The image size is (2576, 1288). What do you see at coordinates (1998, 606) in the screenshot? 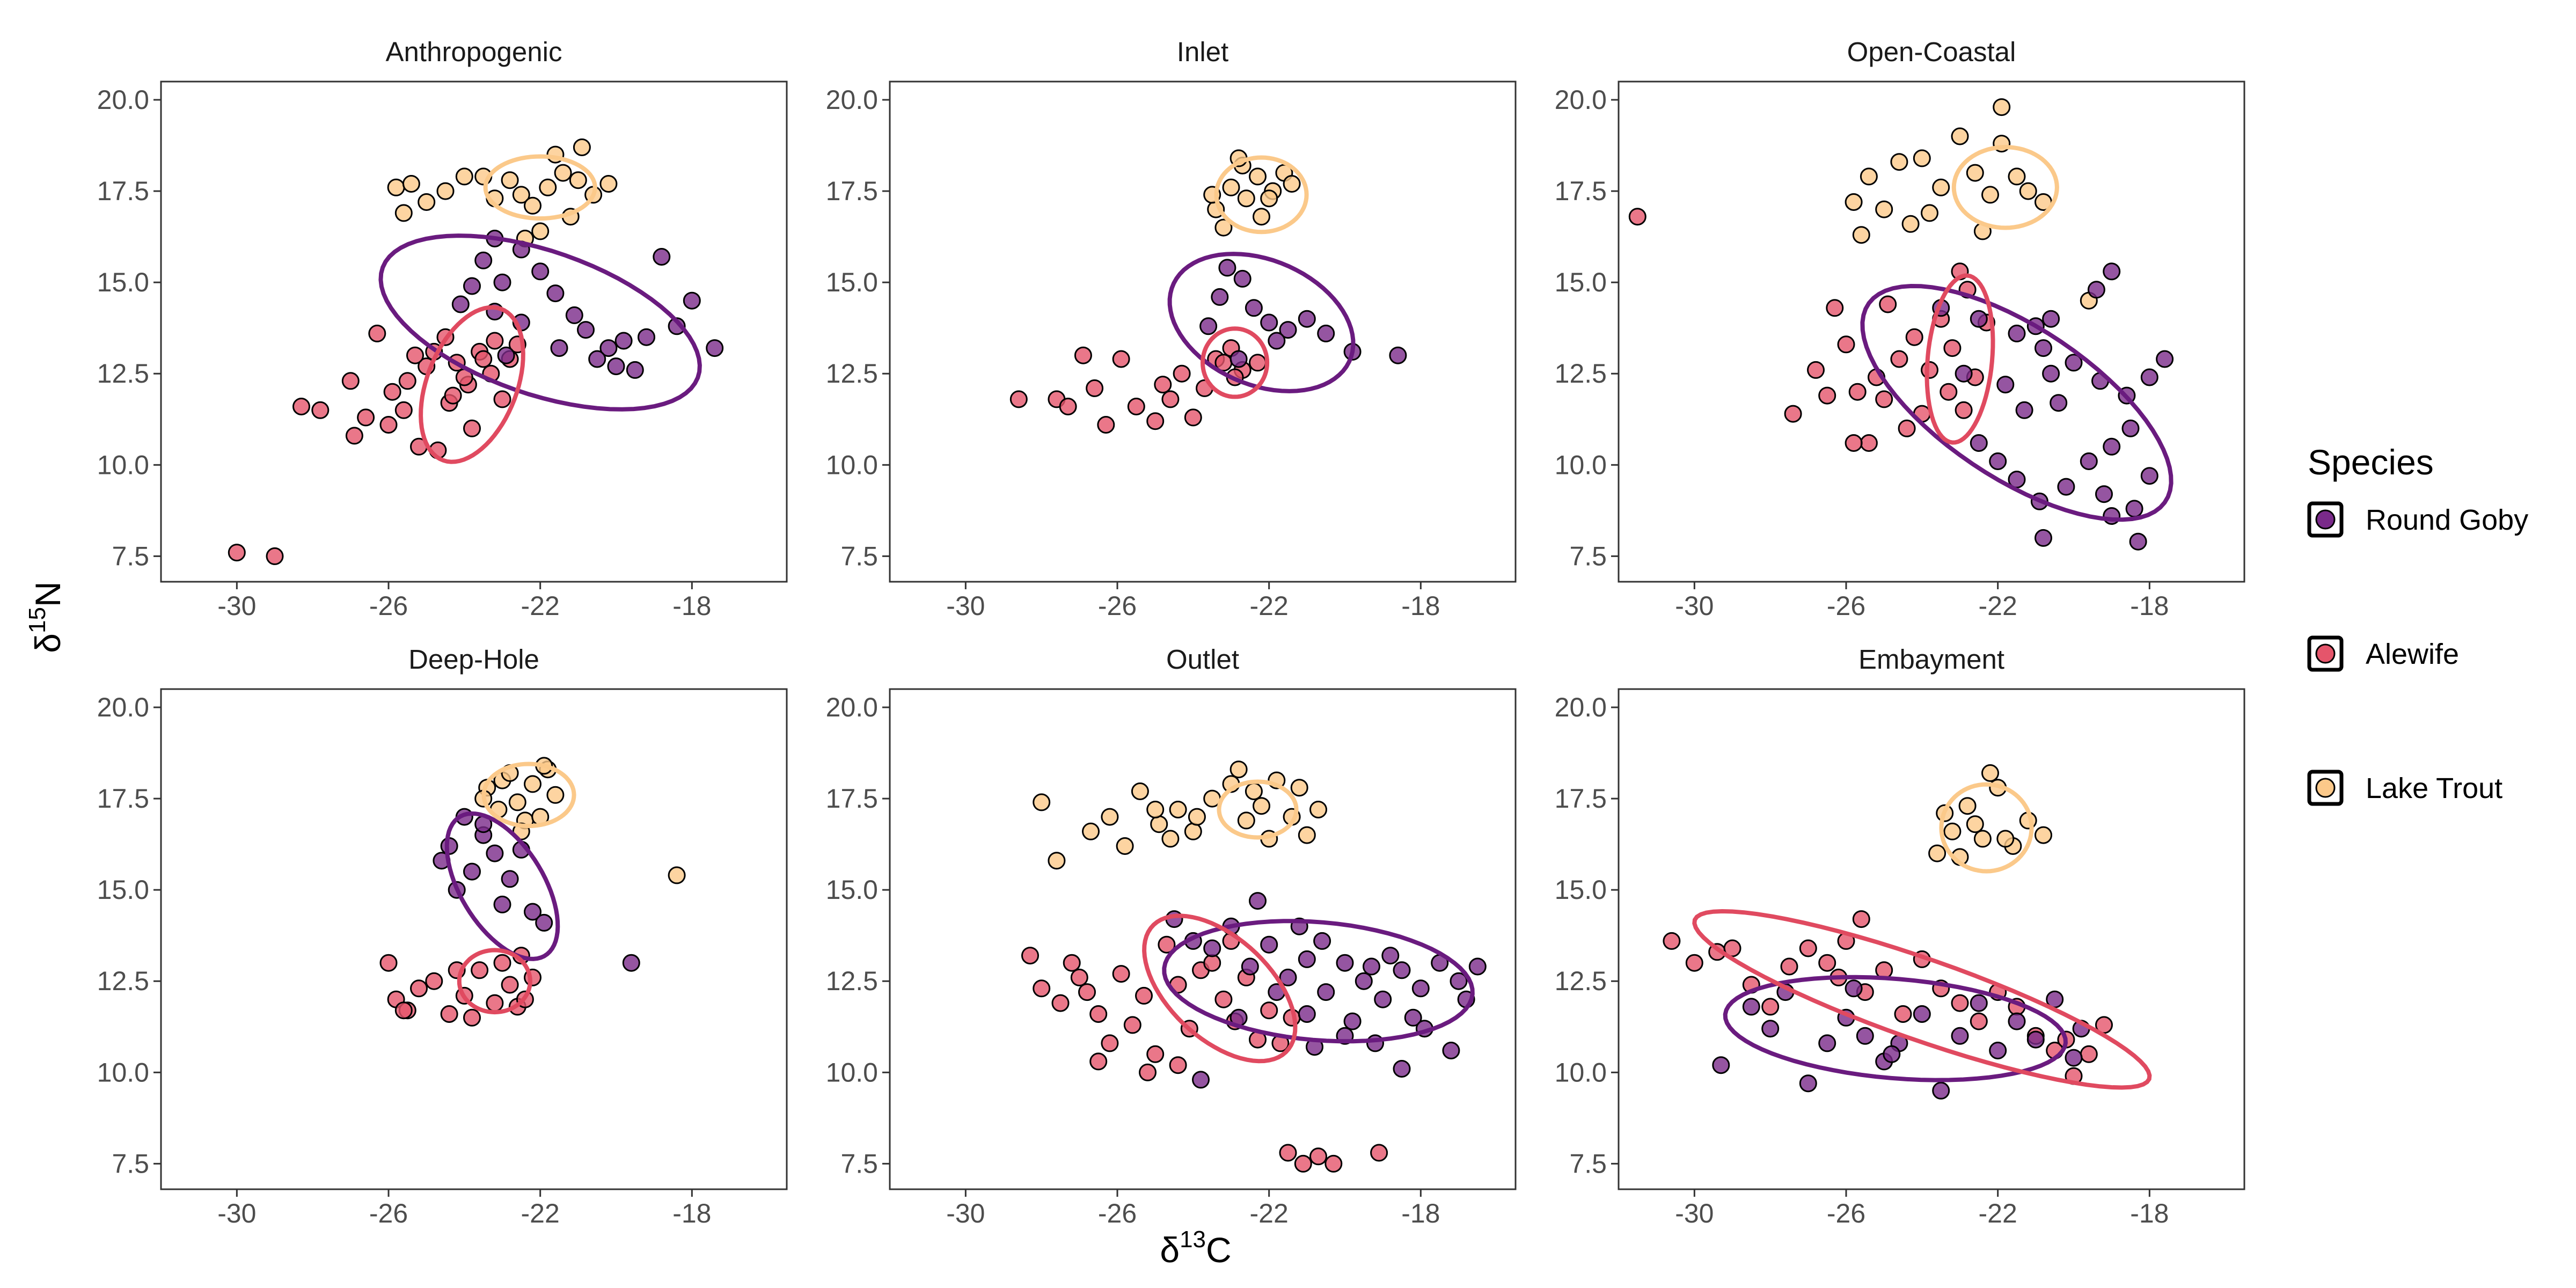
I see `x-tick-label-open-coastal-2: -22` at bounding box center [1998, 606].